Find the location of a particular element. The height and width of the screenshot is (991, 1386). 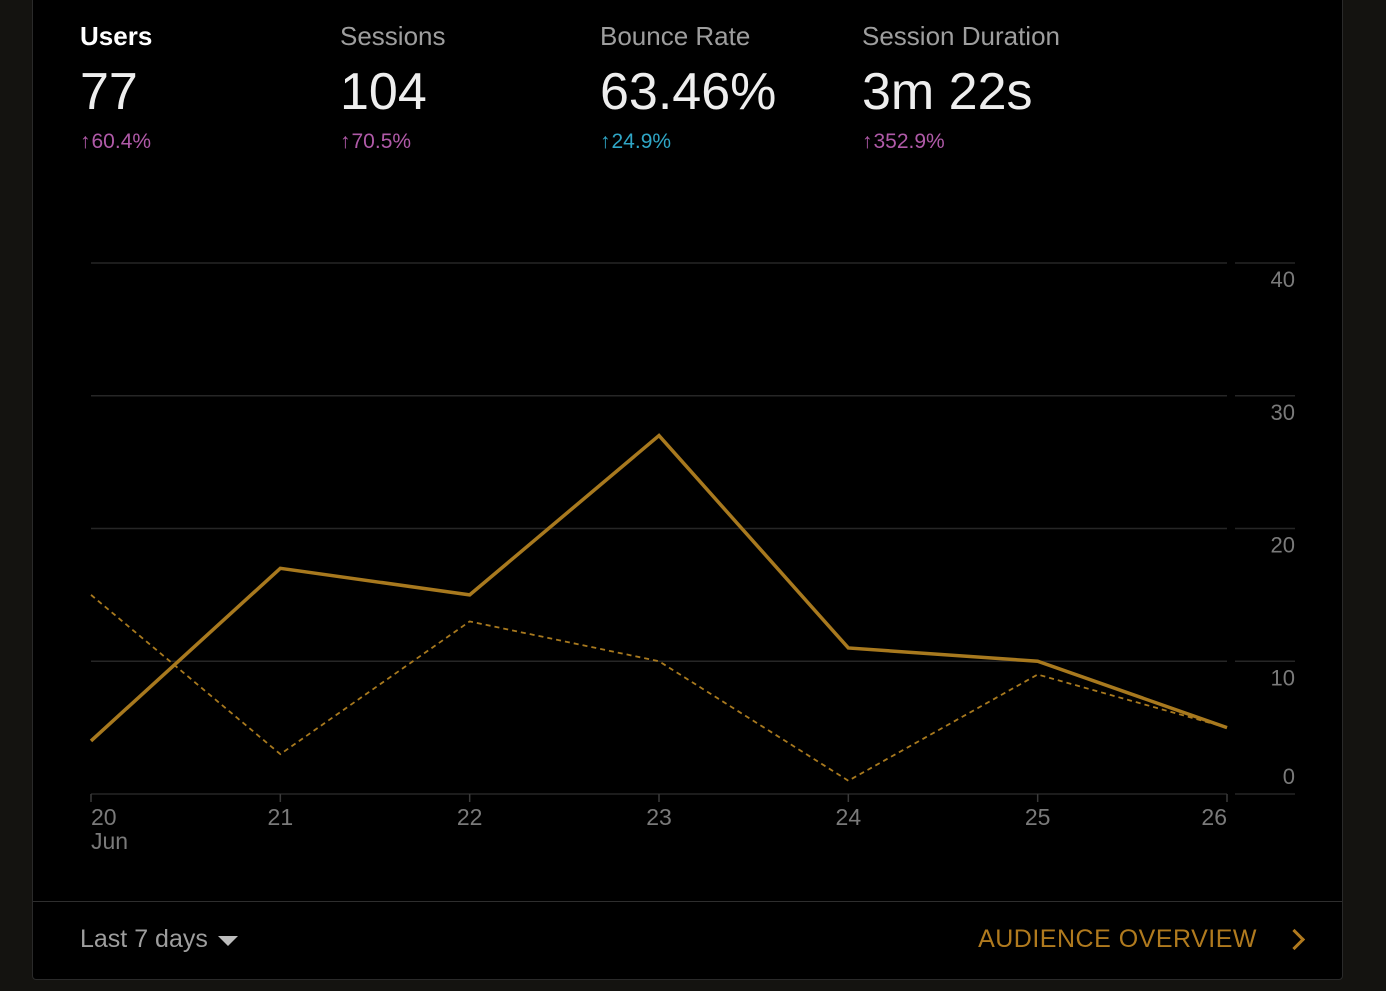

y-tick-label: 30 is located at coordinates (1283, 412).